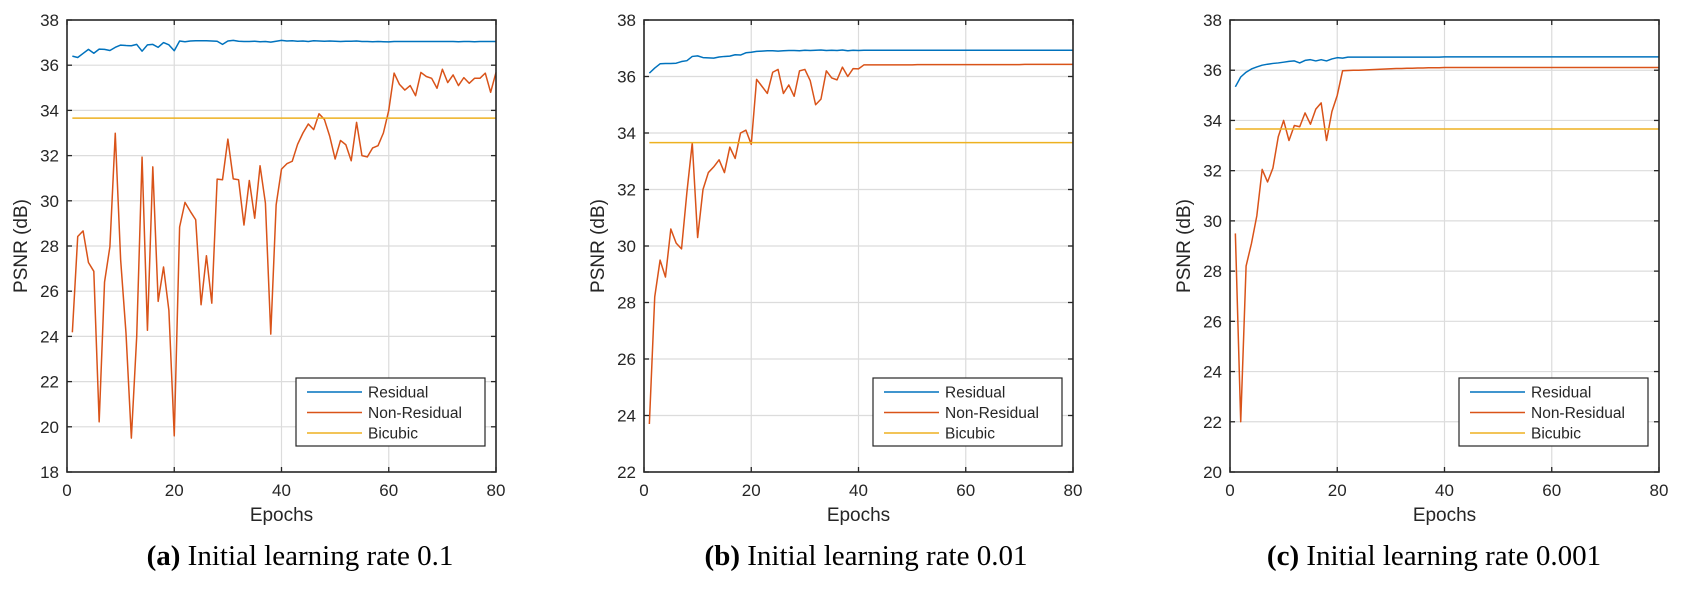  Describe the element at coordinates (1446, 244) in the screenshot. I see `series-line-non-residual` at that location.